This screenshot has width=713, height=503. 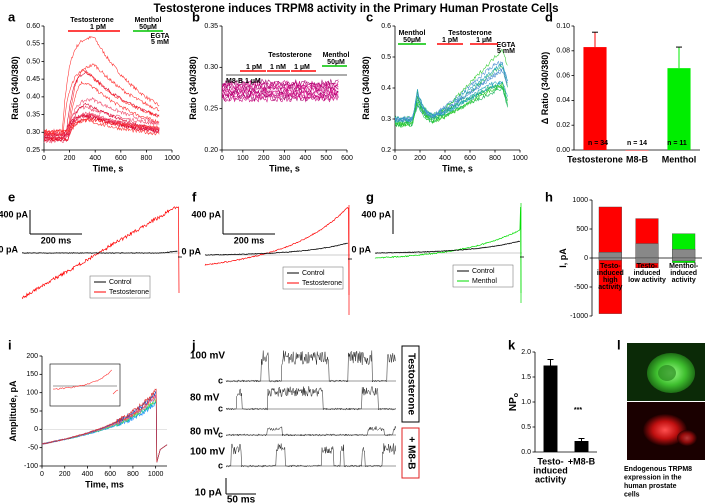 I want to click on y-axis-label: NPo, so click(x=514, y=402).